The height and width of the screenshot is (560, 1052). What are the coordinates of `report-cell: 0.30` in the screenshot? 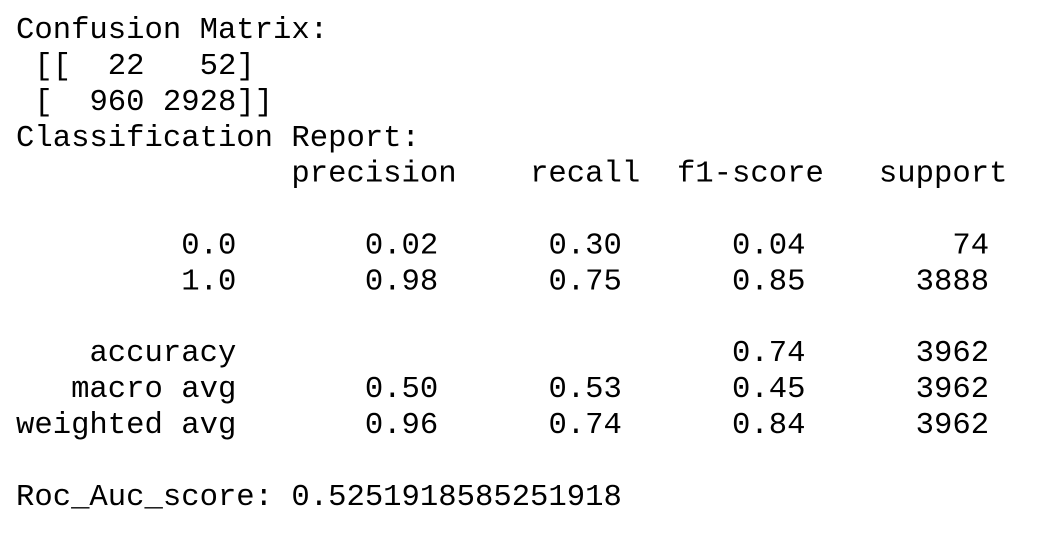 It's located at (584, 246).